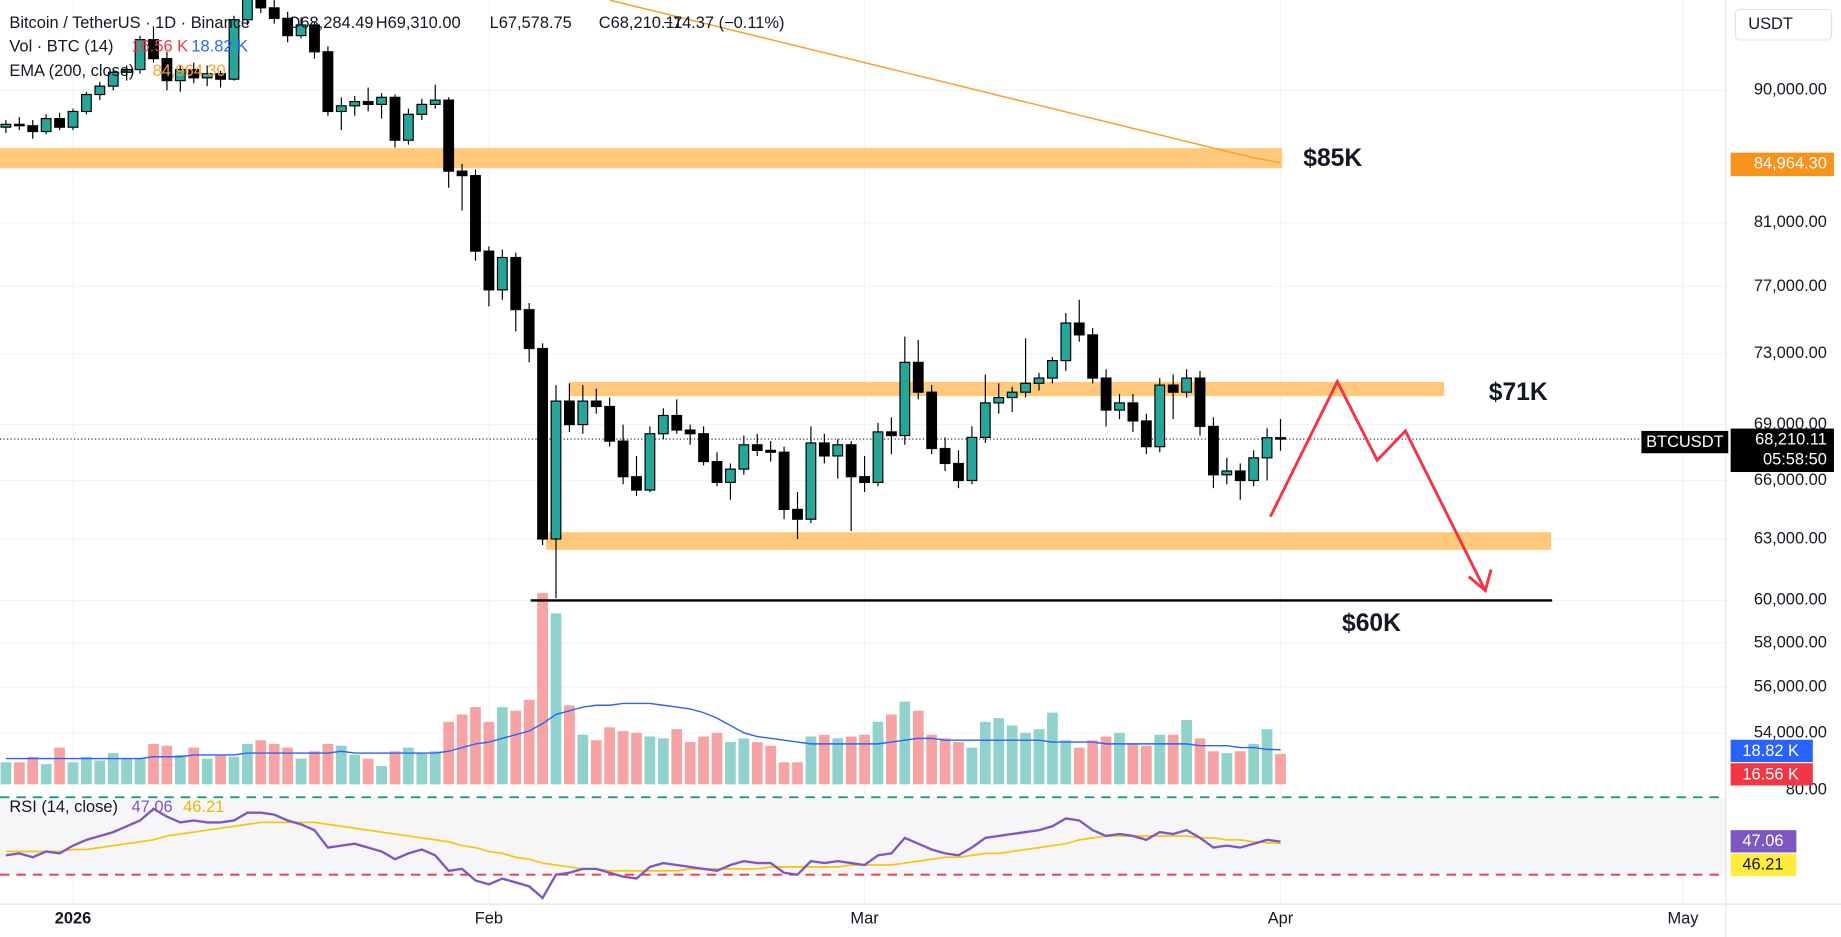 This screenshot has width=1841, height=937. I want to click on currency-box, so click(1783, 24).